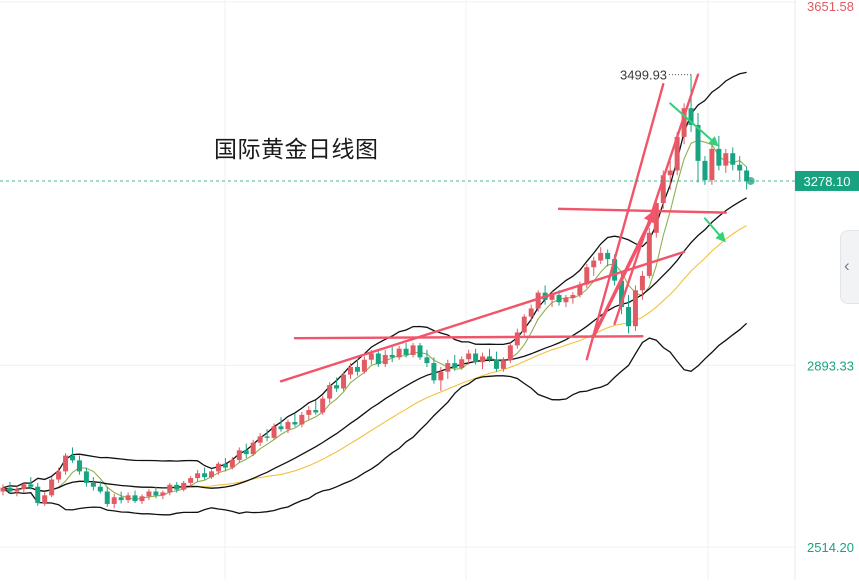 This screenshot has width=859, height=585. What do you see at coordinates (643, 75) in the screenshot?
I see `high-price-label: 3499.93` at bounding box center [643, 75].